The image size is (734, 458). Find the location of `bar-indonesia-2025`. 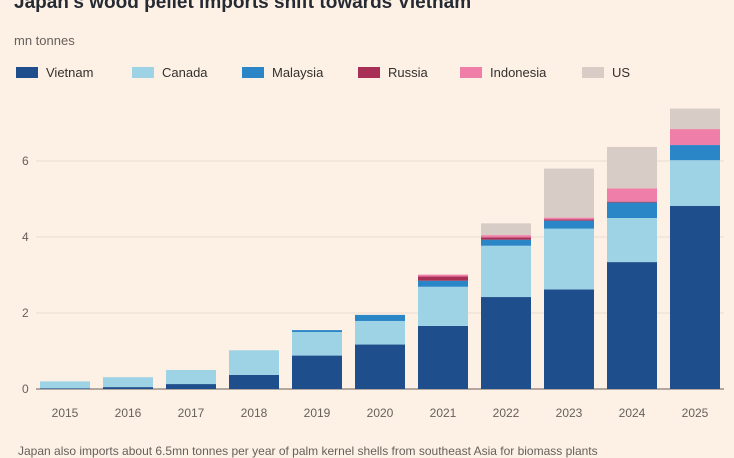

bar-indonesia-2025 is located at coordinates (695, 137).